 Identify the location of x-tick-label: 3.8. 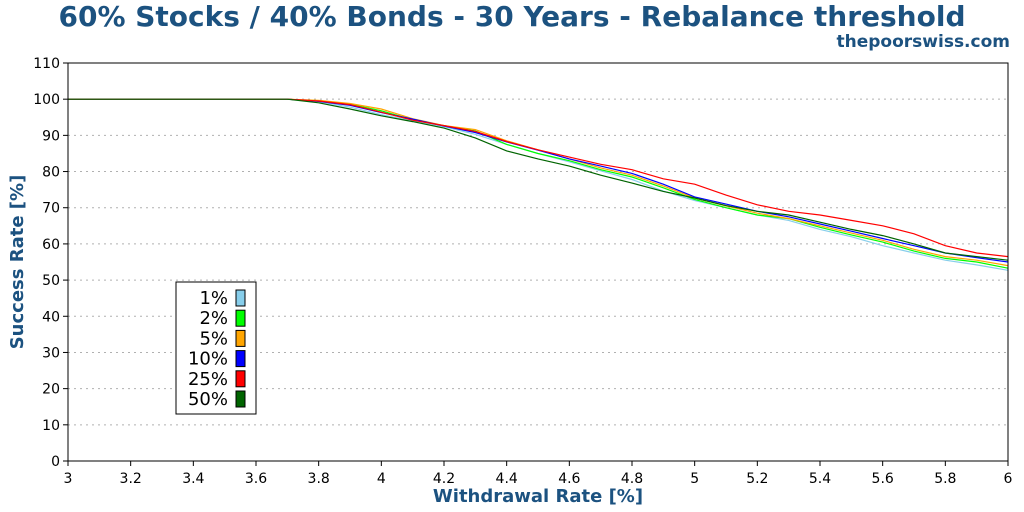
(319, 479).